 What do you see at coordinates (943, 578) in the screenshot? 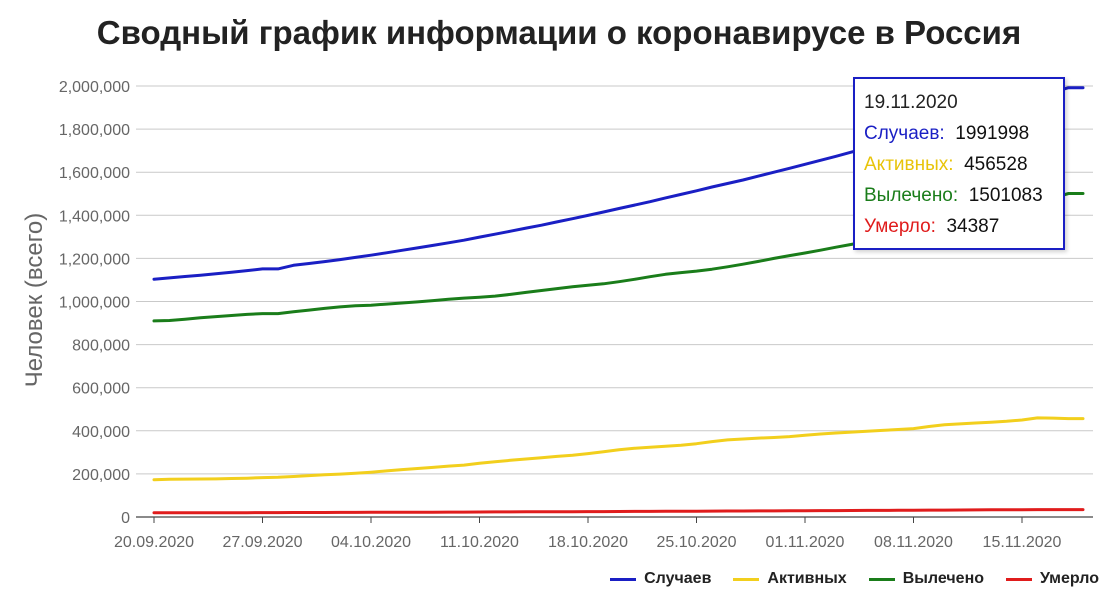
I see `legend-label: Вылечено` at bounding box center [943, 578].